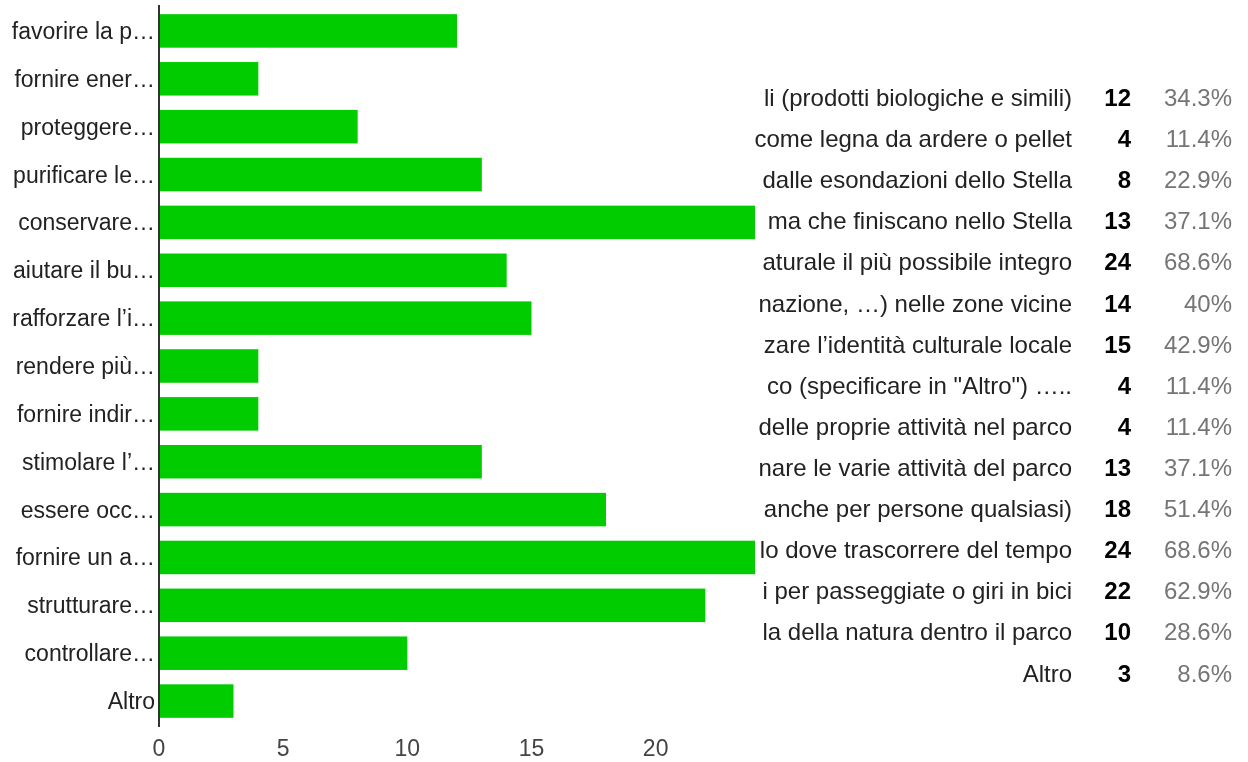  Describe the element at coordinates (1204, 673) in the screenshot. I see `data-label: 8.6%` at that location.